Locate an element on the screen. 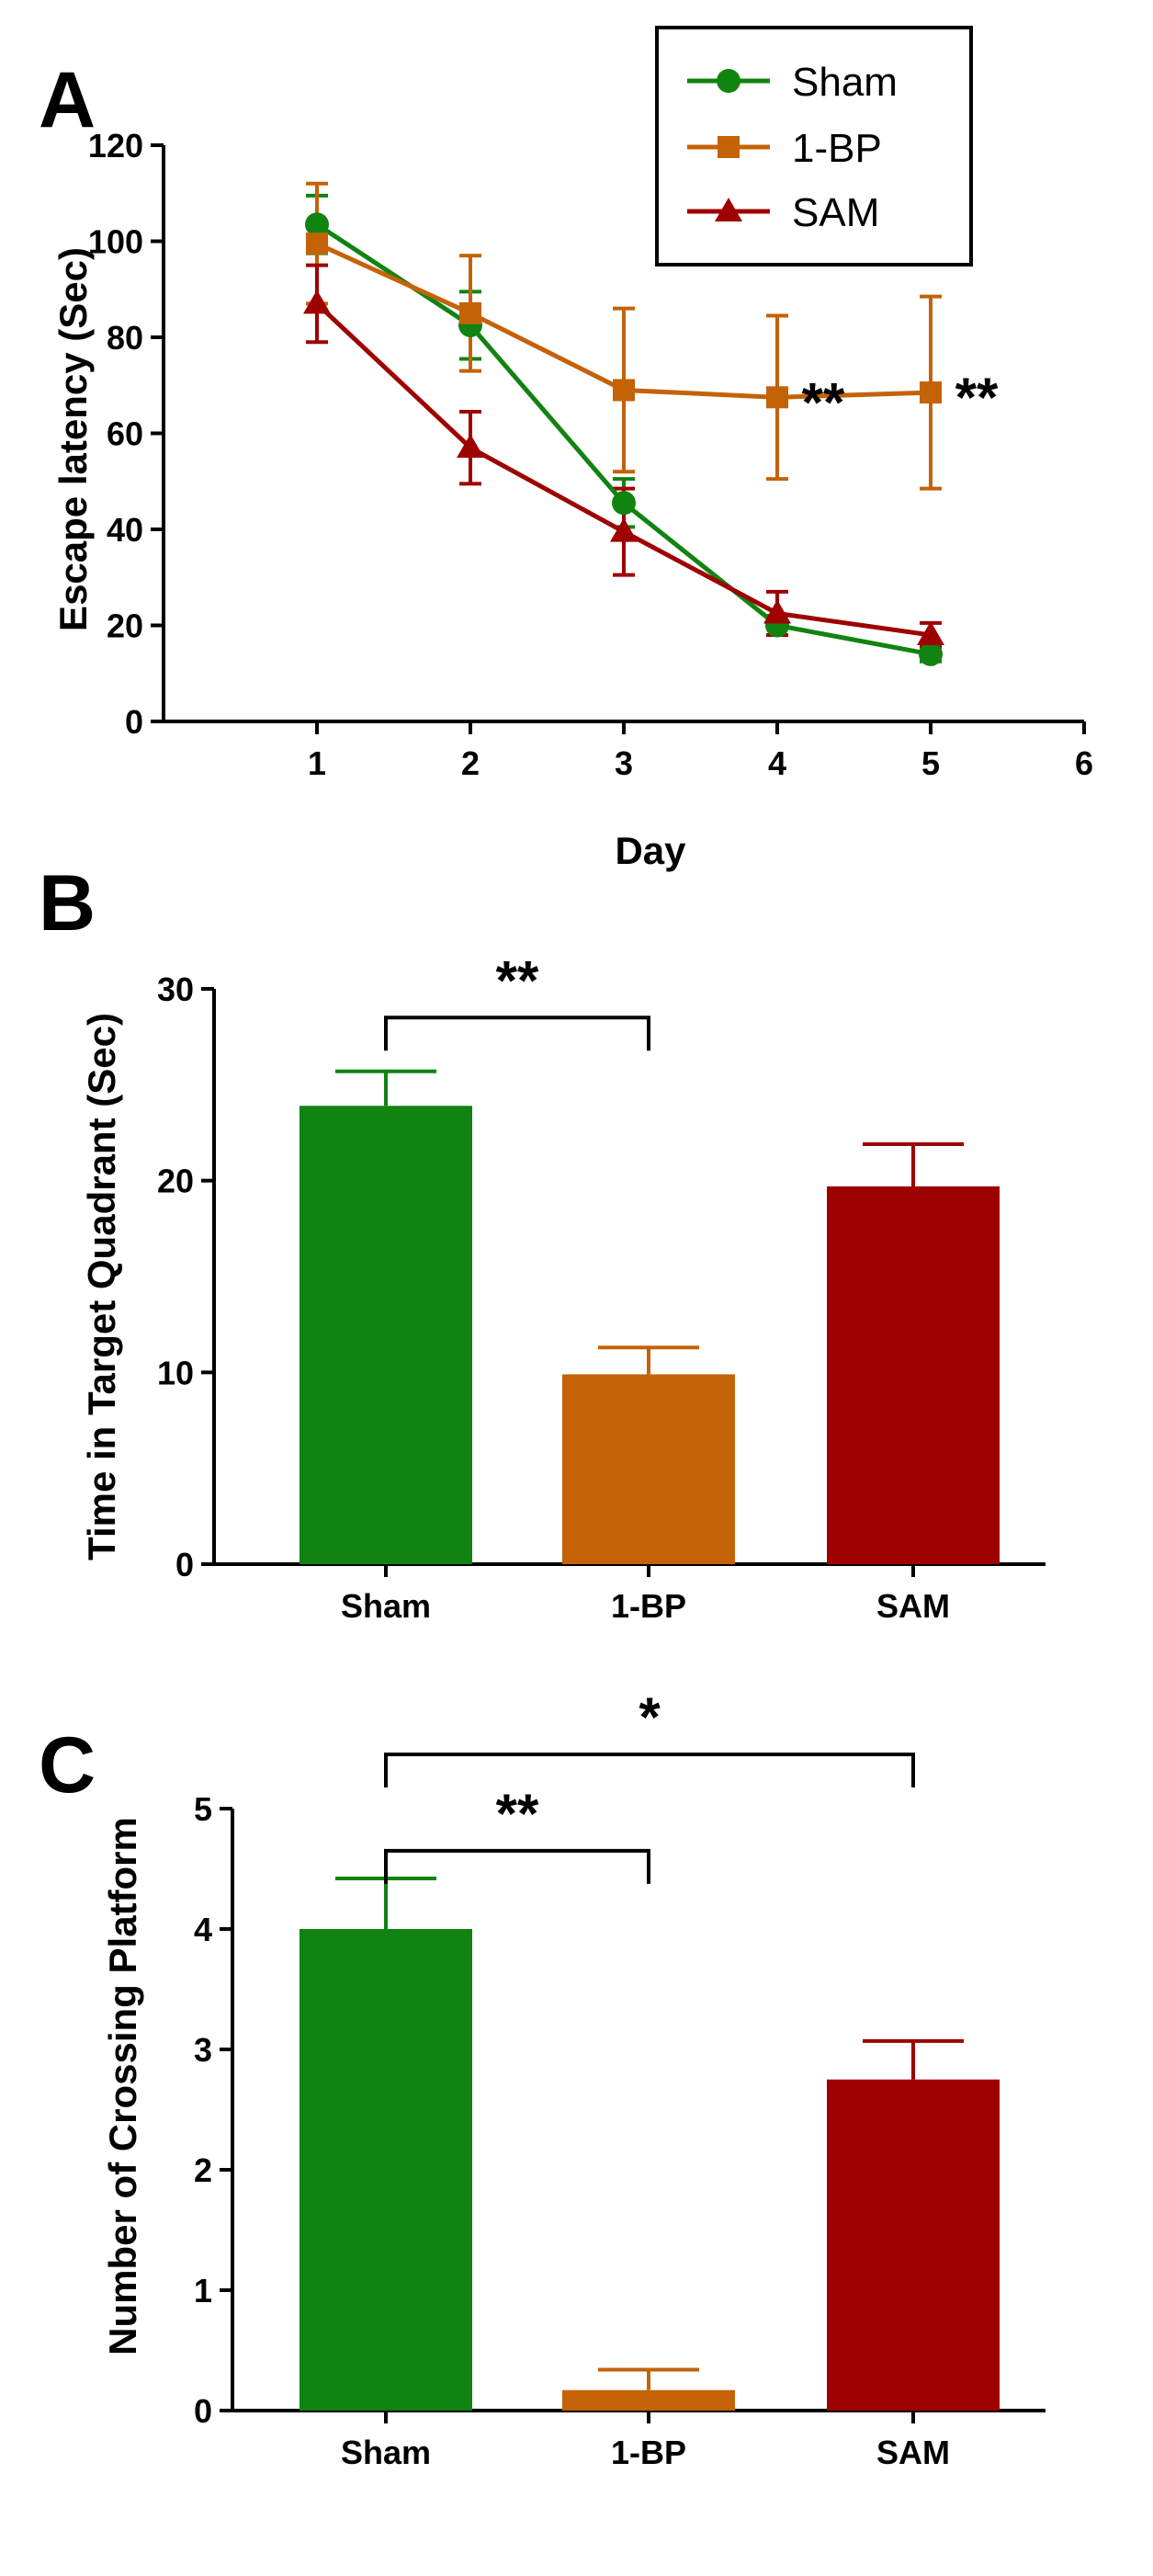 This screenshot has height=2576, width=1153. y-tick-label-b: 0 is located at coordinates (184, 1564).